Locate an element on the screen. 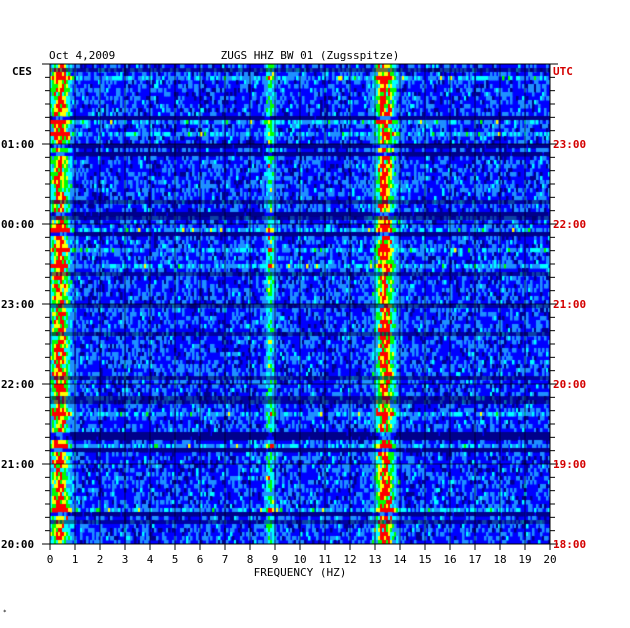 The width and height of the screenshot is (630, 628). right-time-label: 22:00 is located at coordinates (569, 224).